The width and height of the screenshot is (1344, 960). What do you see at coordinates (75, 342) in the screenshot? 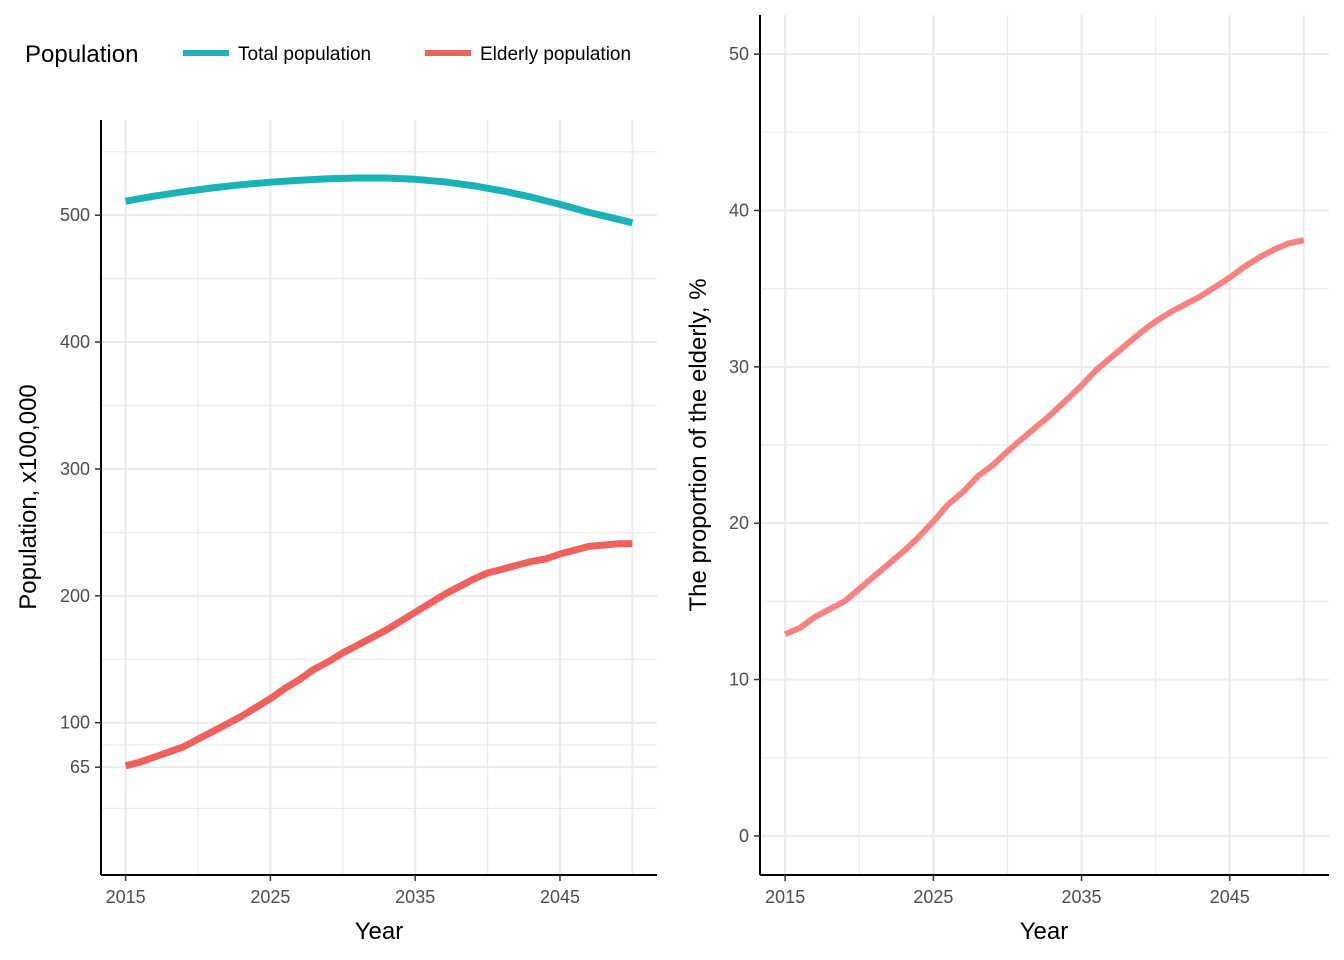
I see `y-tick-label: 400` at bounding box center [75, 342].